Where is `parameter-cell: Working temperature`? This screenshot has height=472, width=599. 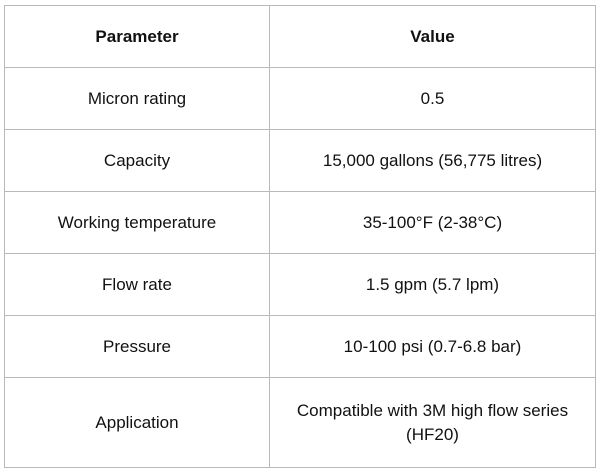 parameter-cell: Working temperature is located at coordinates (137, 222).